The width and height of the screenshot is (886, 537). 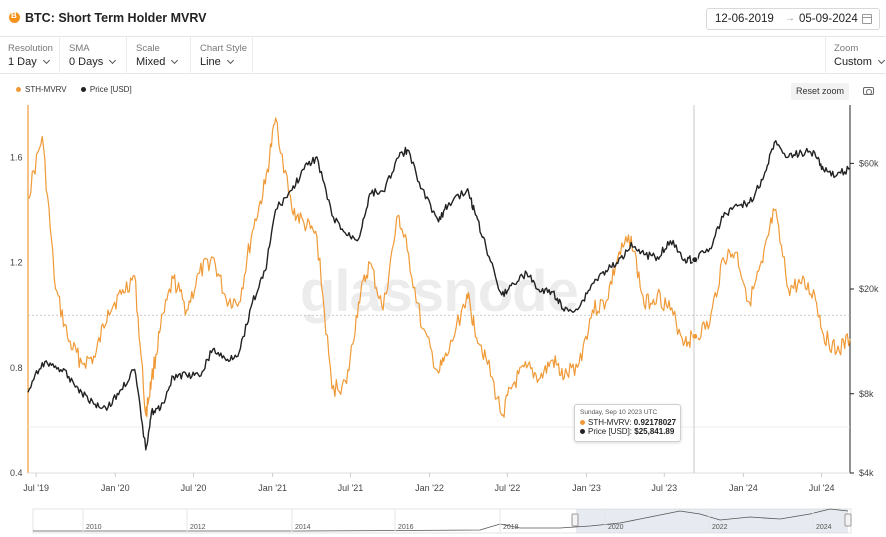 What do you see at coordinates (351, 488) in the screenshot?
I see `x-tick-label: Jul '21` at bounding box center [351, 488].